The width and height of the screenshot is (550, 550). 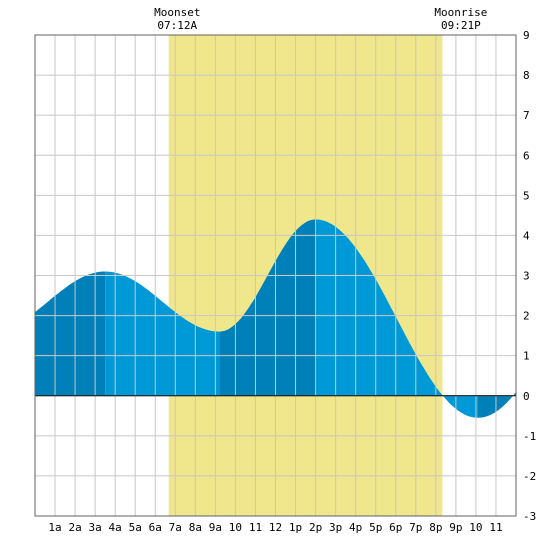 I want to click on x-tick-label: 8a, so click(x=195, y=527).